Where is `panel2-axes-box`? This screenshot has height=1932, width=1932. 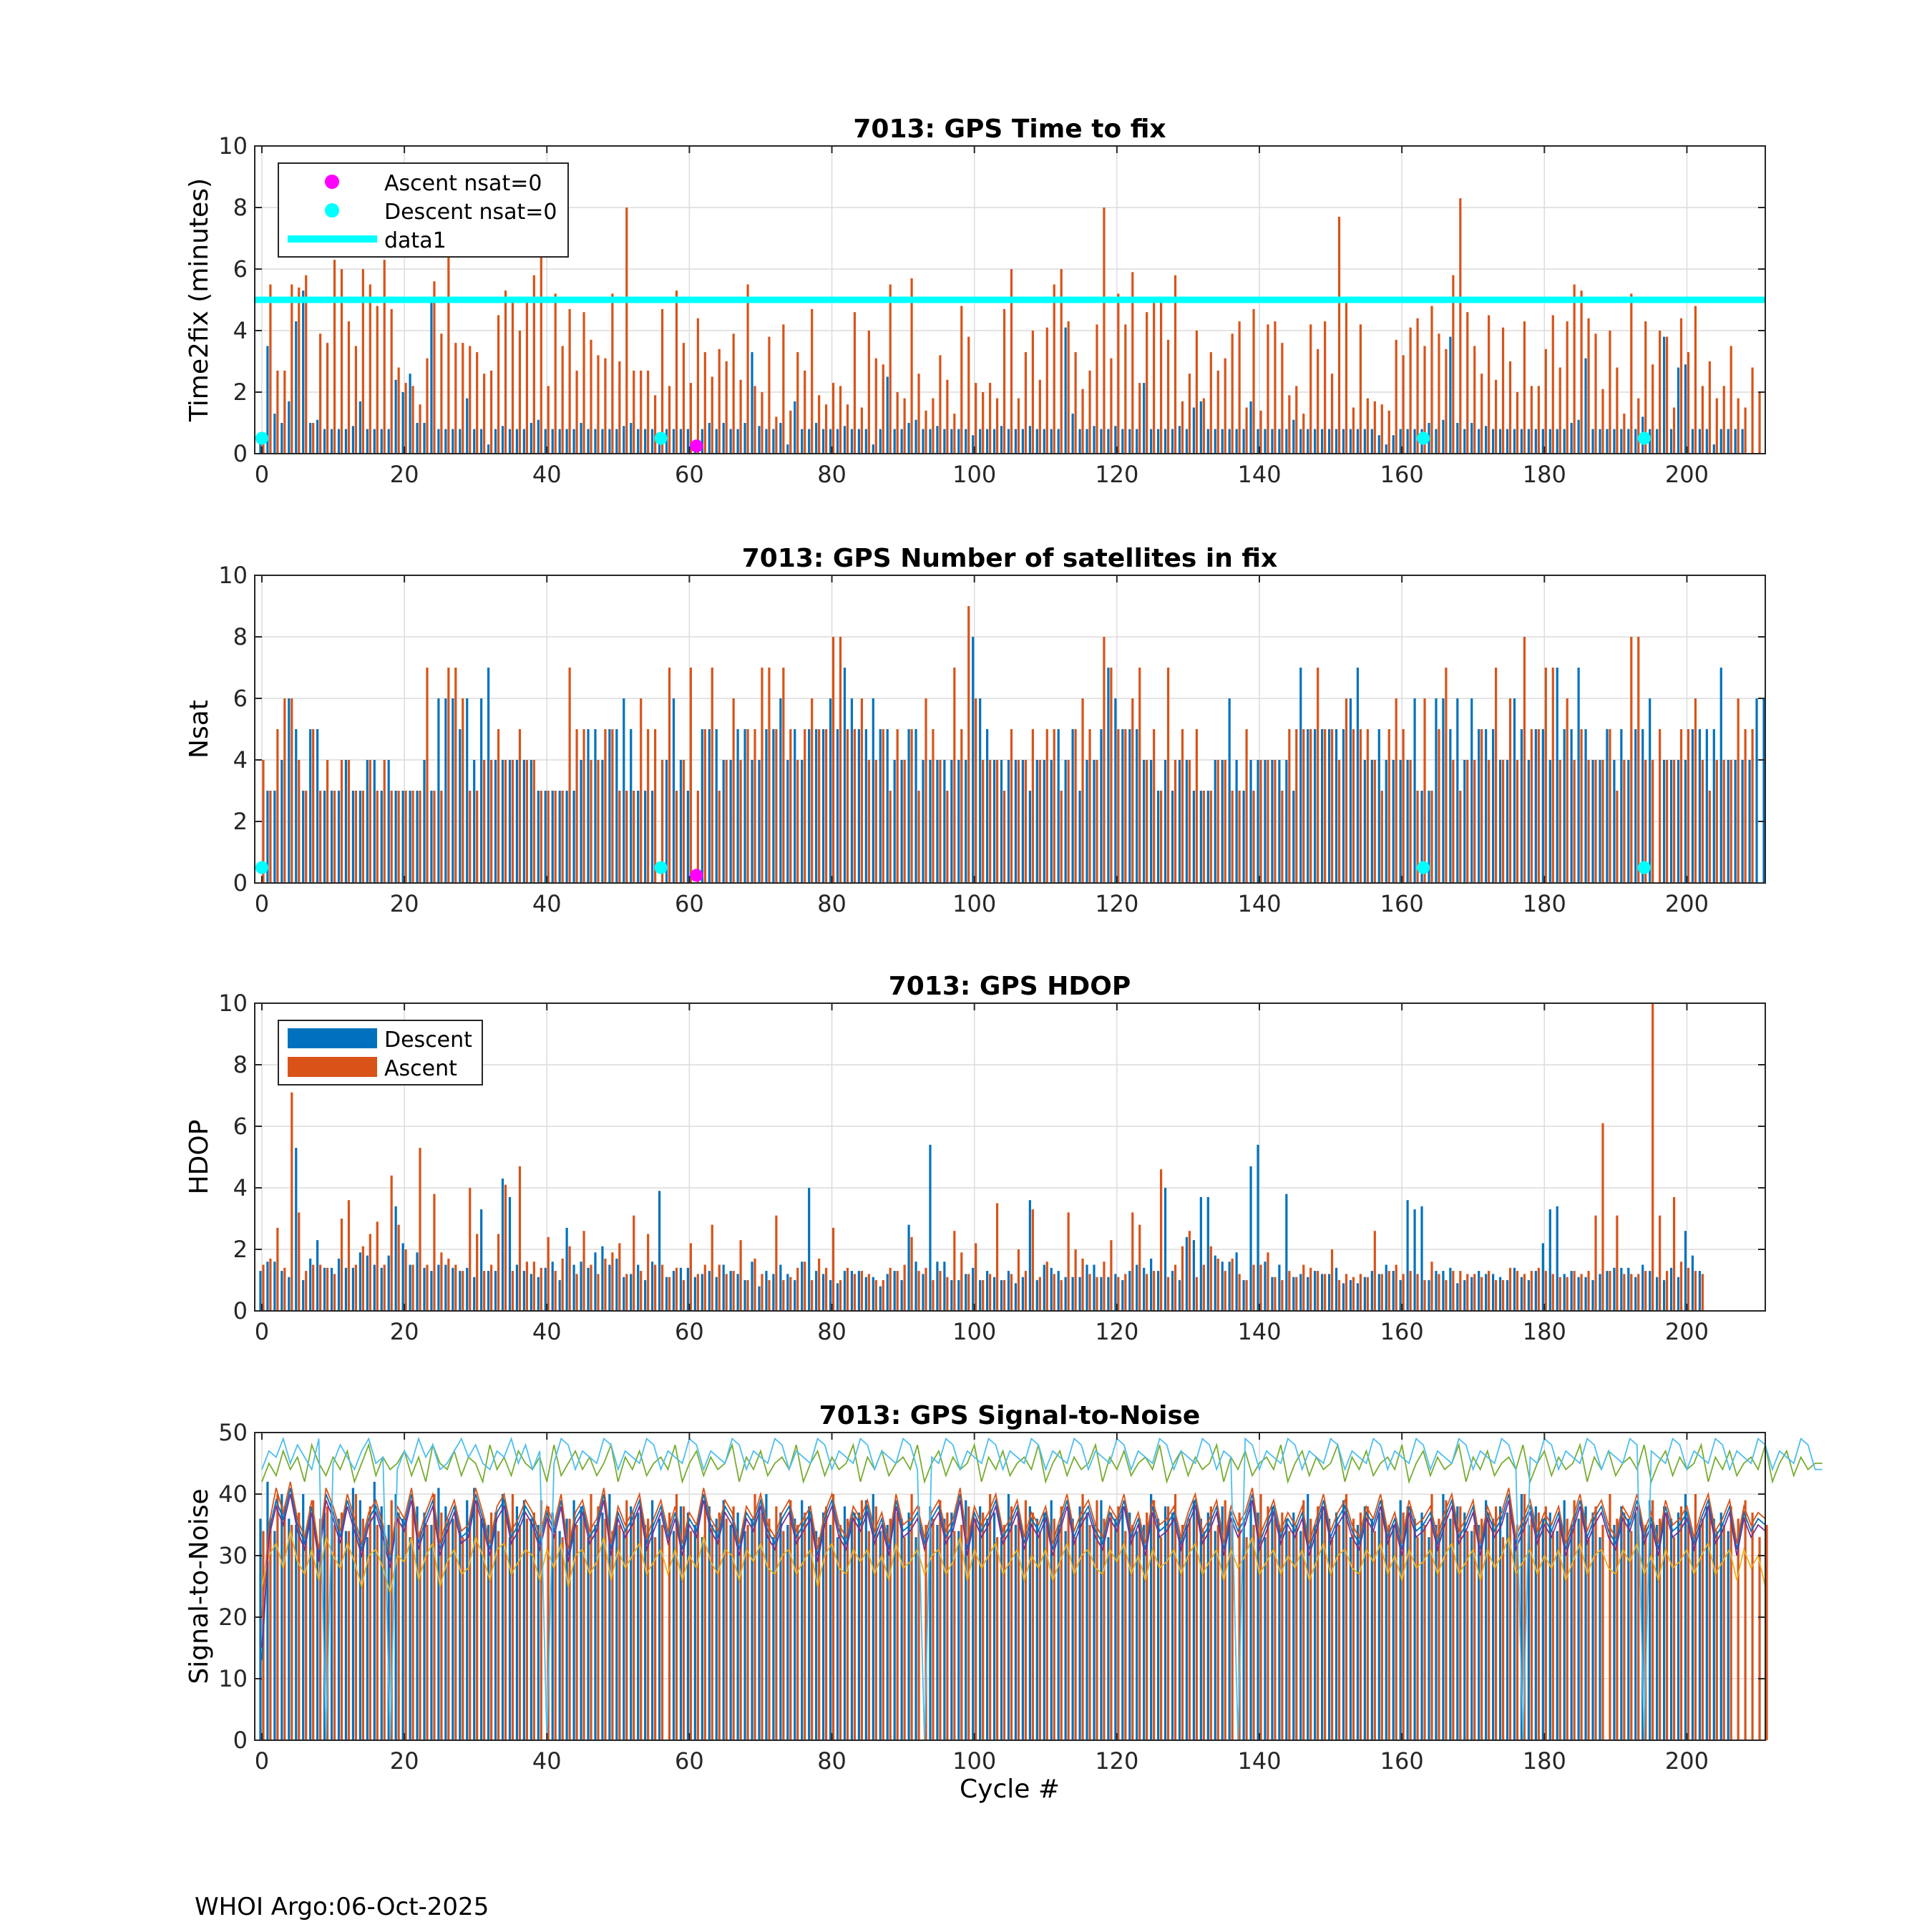
panel2-axes-box is located at coordinates (1010, 729).